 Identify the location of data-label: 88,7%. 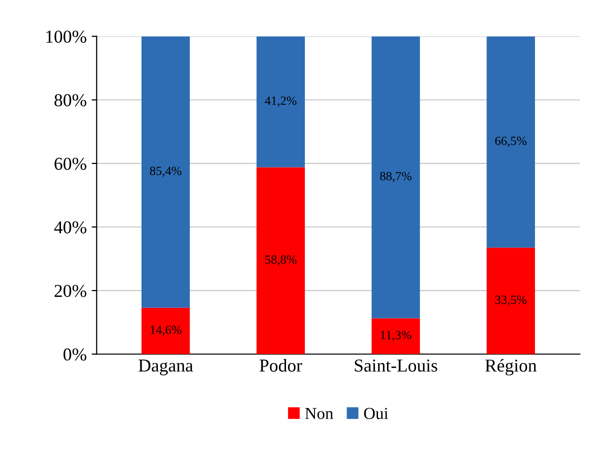
(396, 177).